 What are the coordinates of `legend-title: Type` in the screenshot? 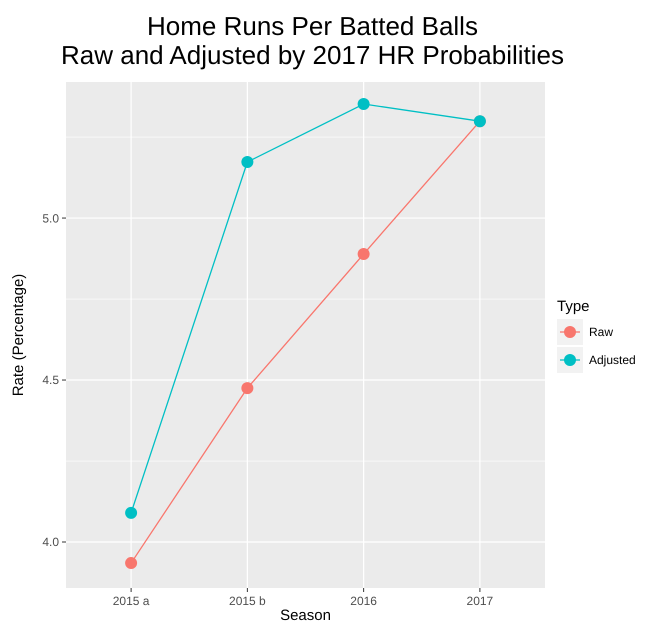 It's located at (573, 306).